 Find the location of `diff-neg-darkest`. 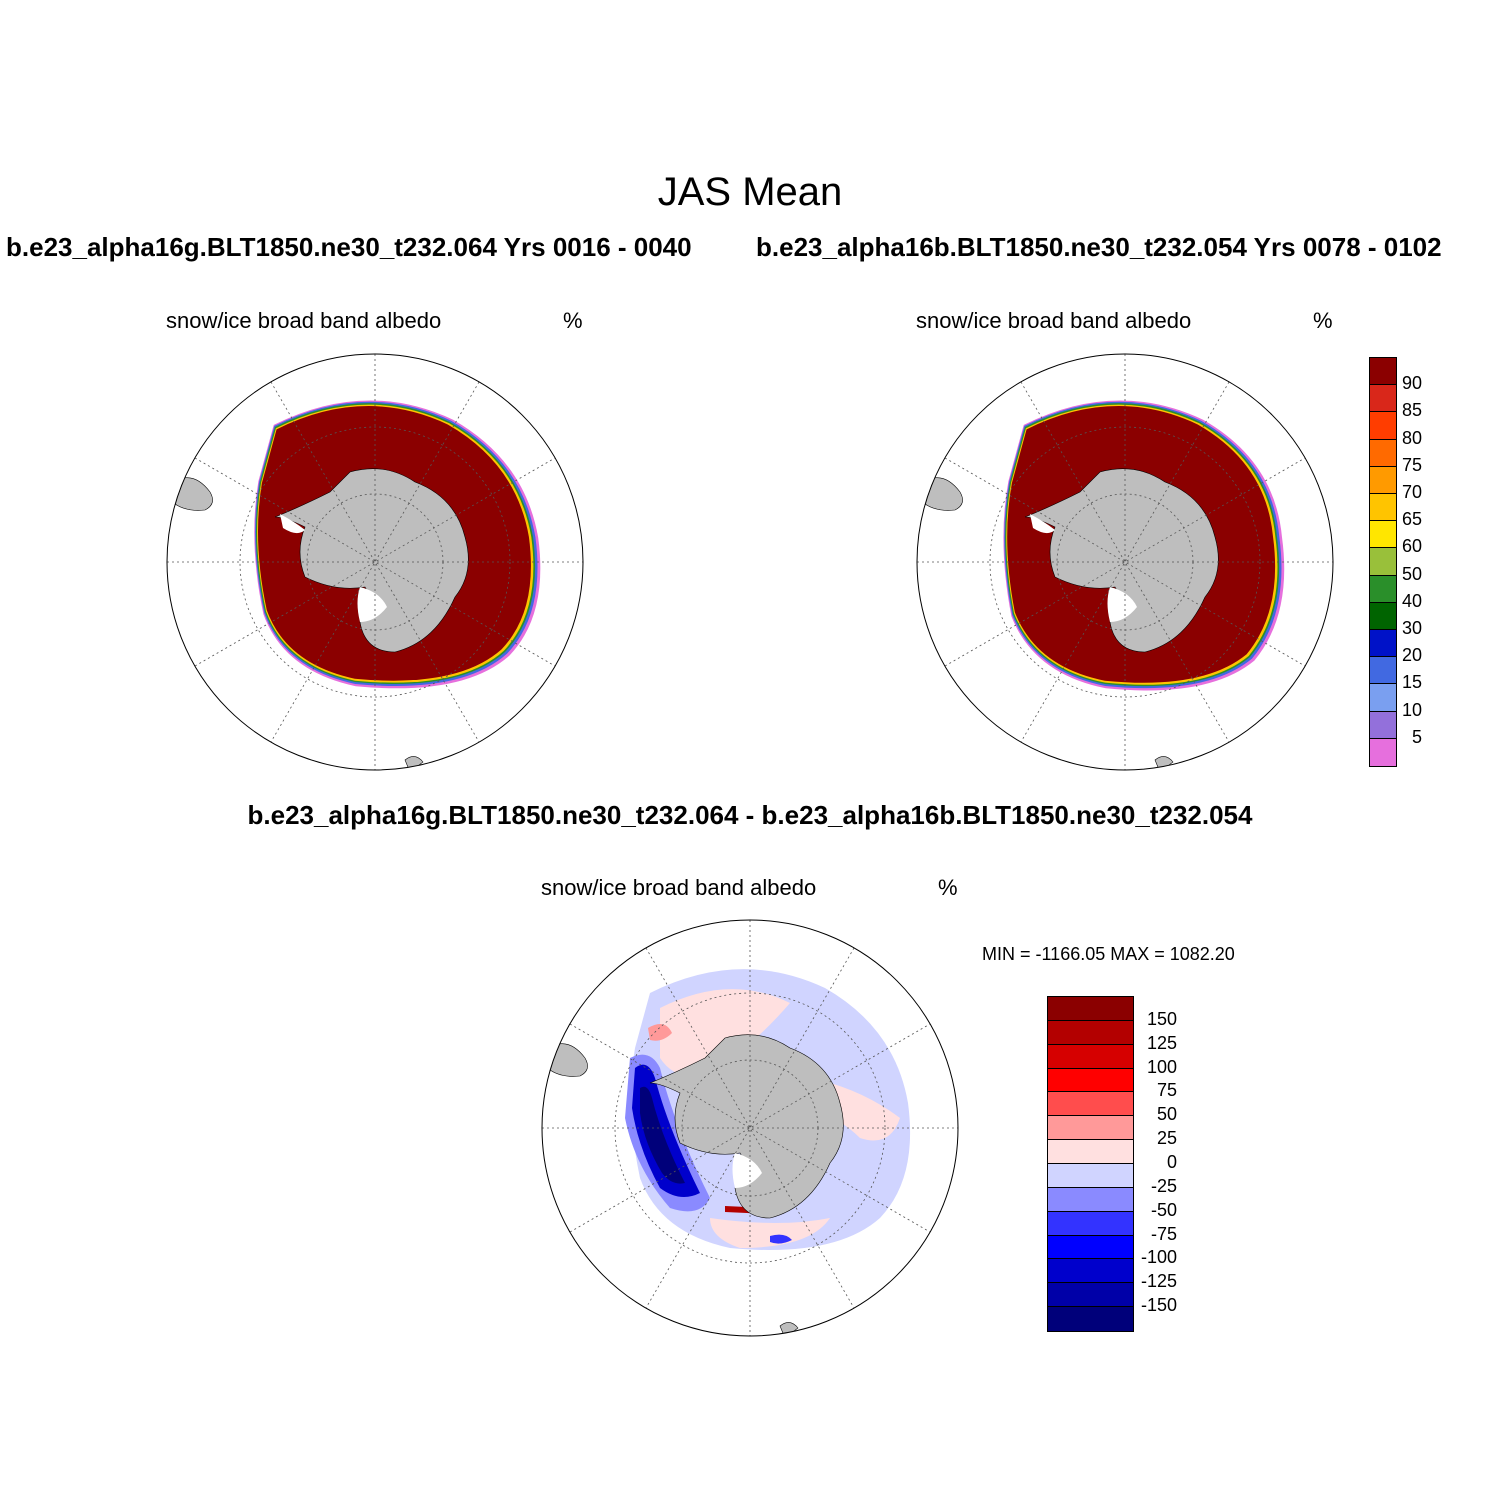

diff-neg-darkest is located at coordinates (662, 1135).